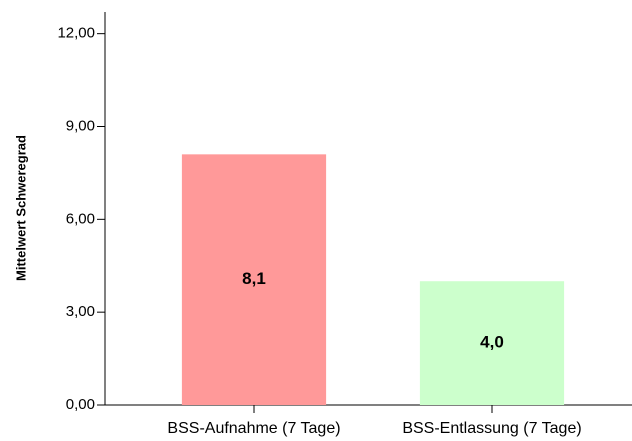  Describe the element at coordinates (80, 311) in the screenshot. I see `y-tick-label: 3,00` at that location.